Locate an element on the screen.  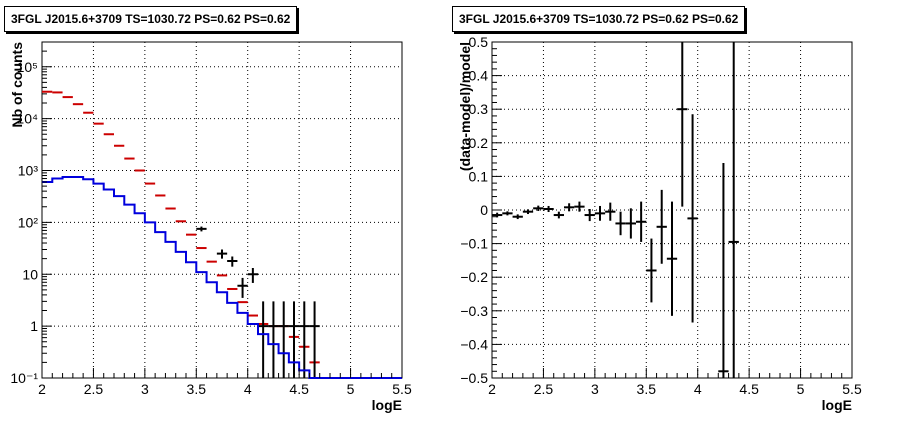
y-tick-label: 10⁻¹ is located at coordinates (24, 378).